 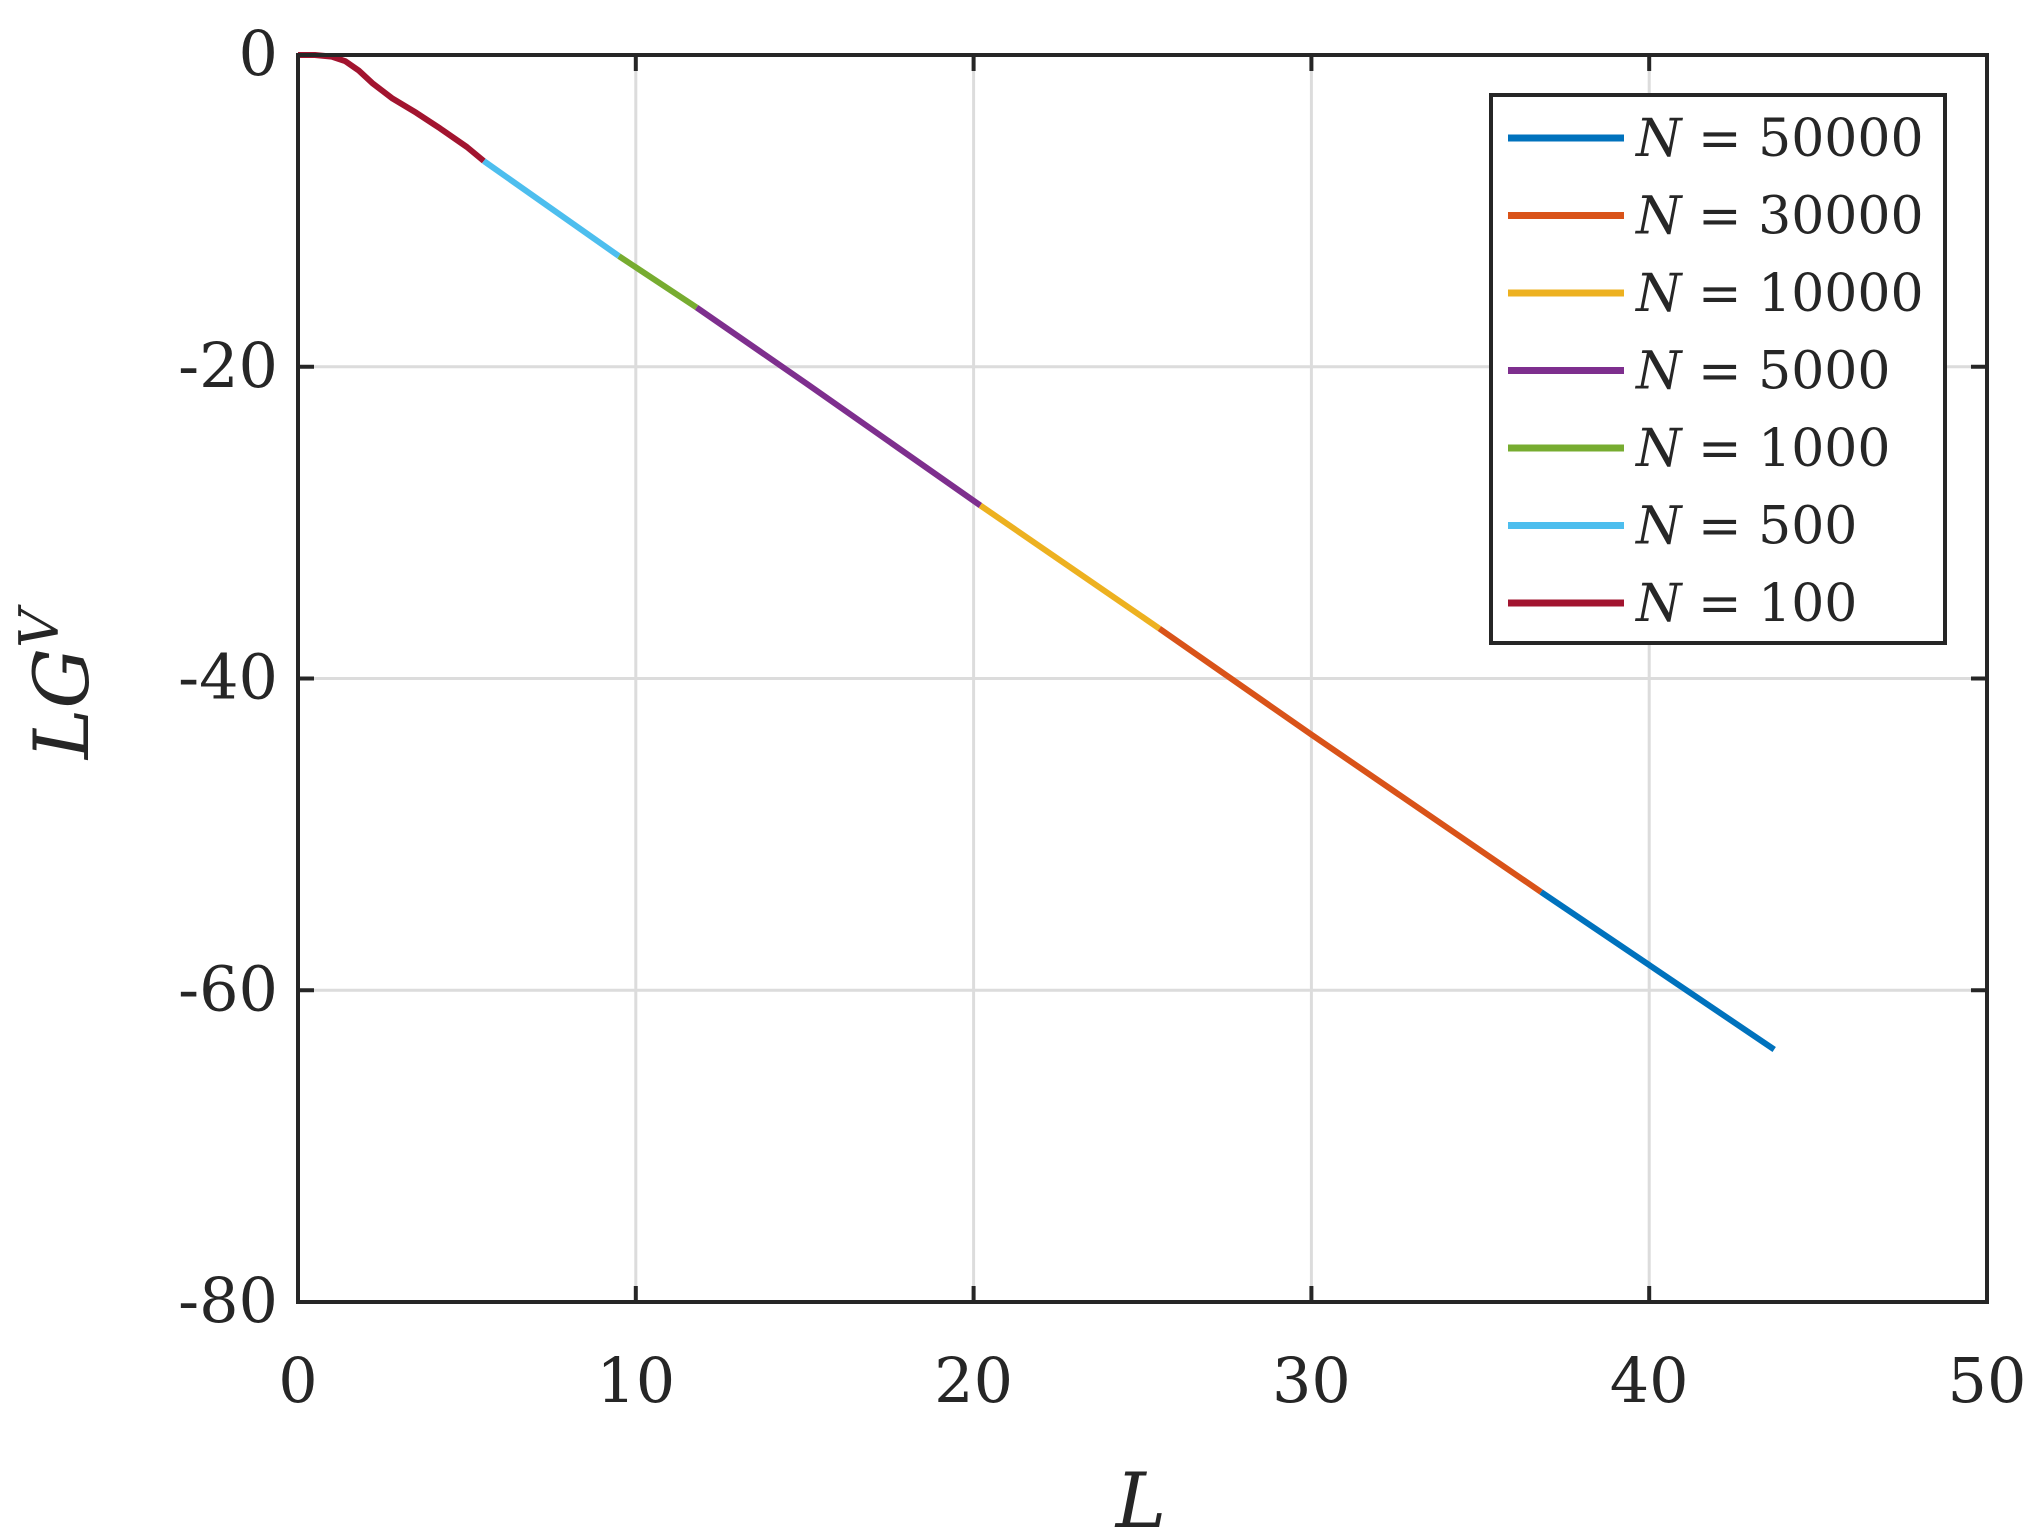 What do you see at coordinates (258, 53) in the screenshot?
I see `y-tick-label: 0` at bounding box center [258, 53].